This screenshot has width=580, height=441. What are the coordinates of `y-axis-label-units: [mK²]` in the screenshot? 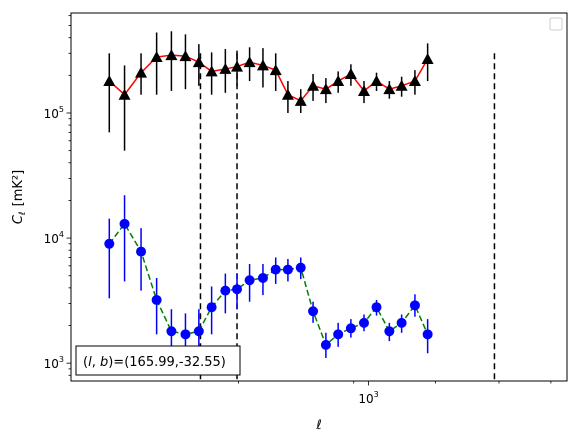 It's located at (18, 188).